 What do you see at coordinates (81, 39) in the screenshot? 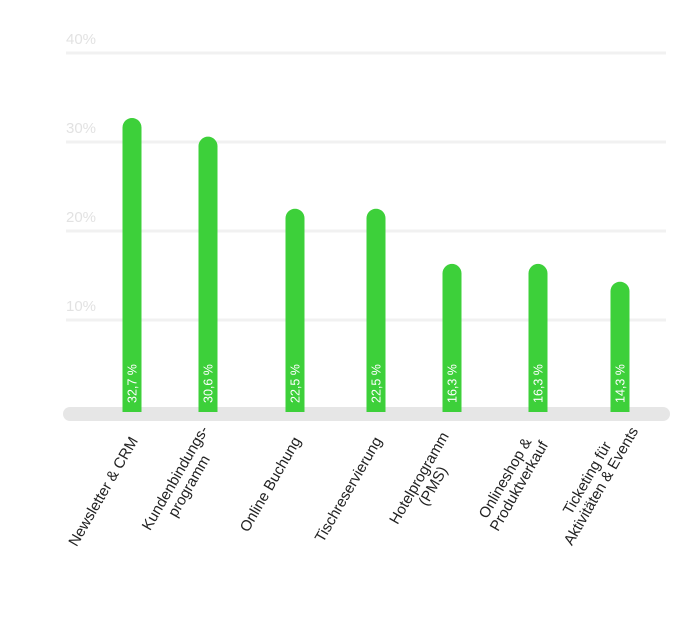
I see `y-tick-label: 40%` at bounding box center [81, 39].